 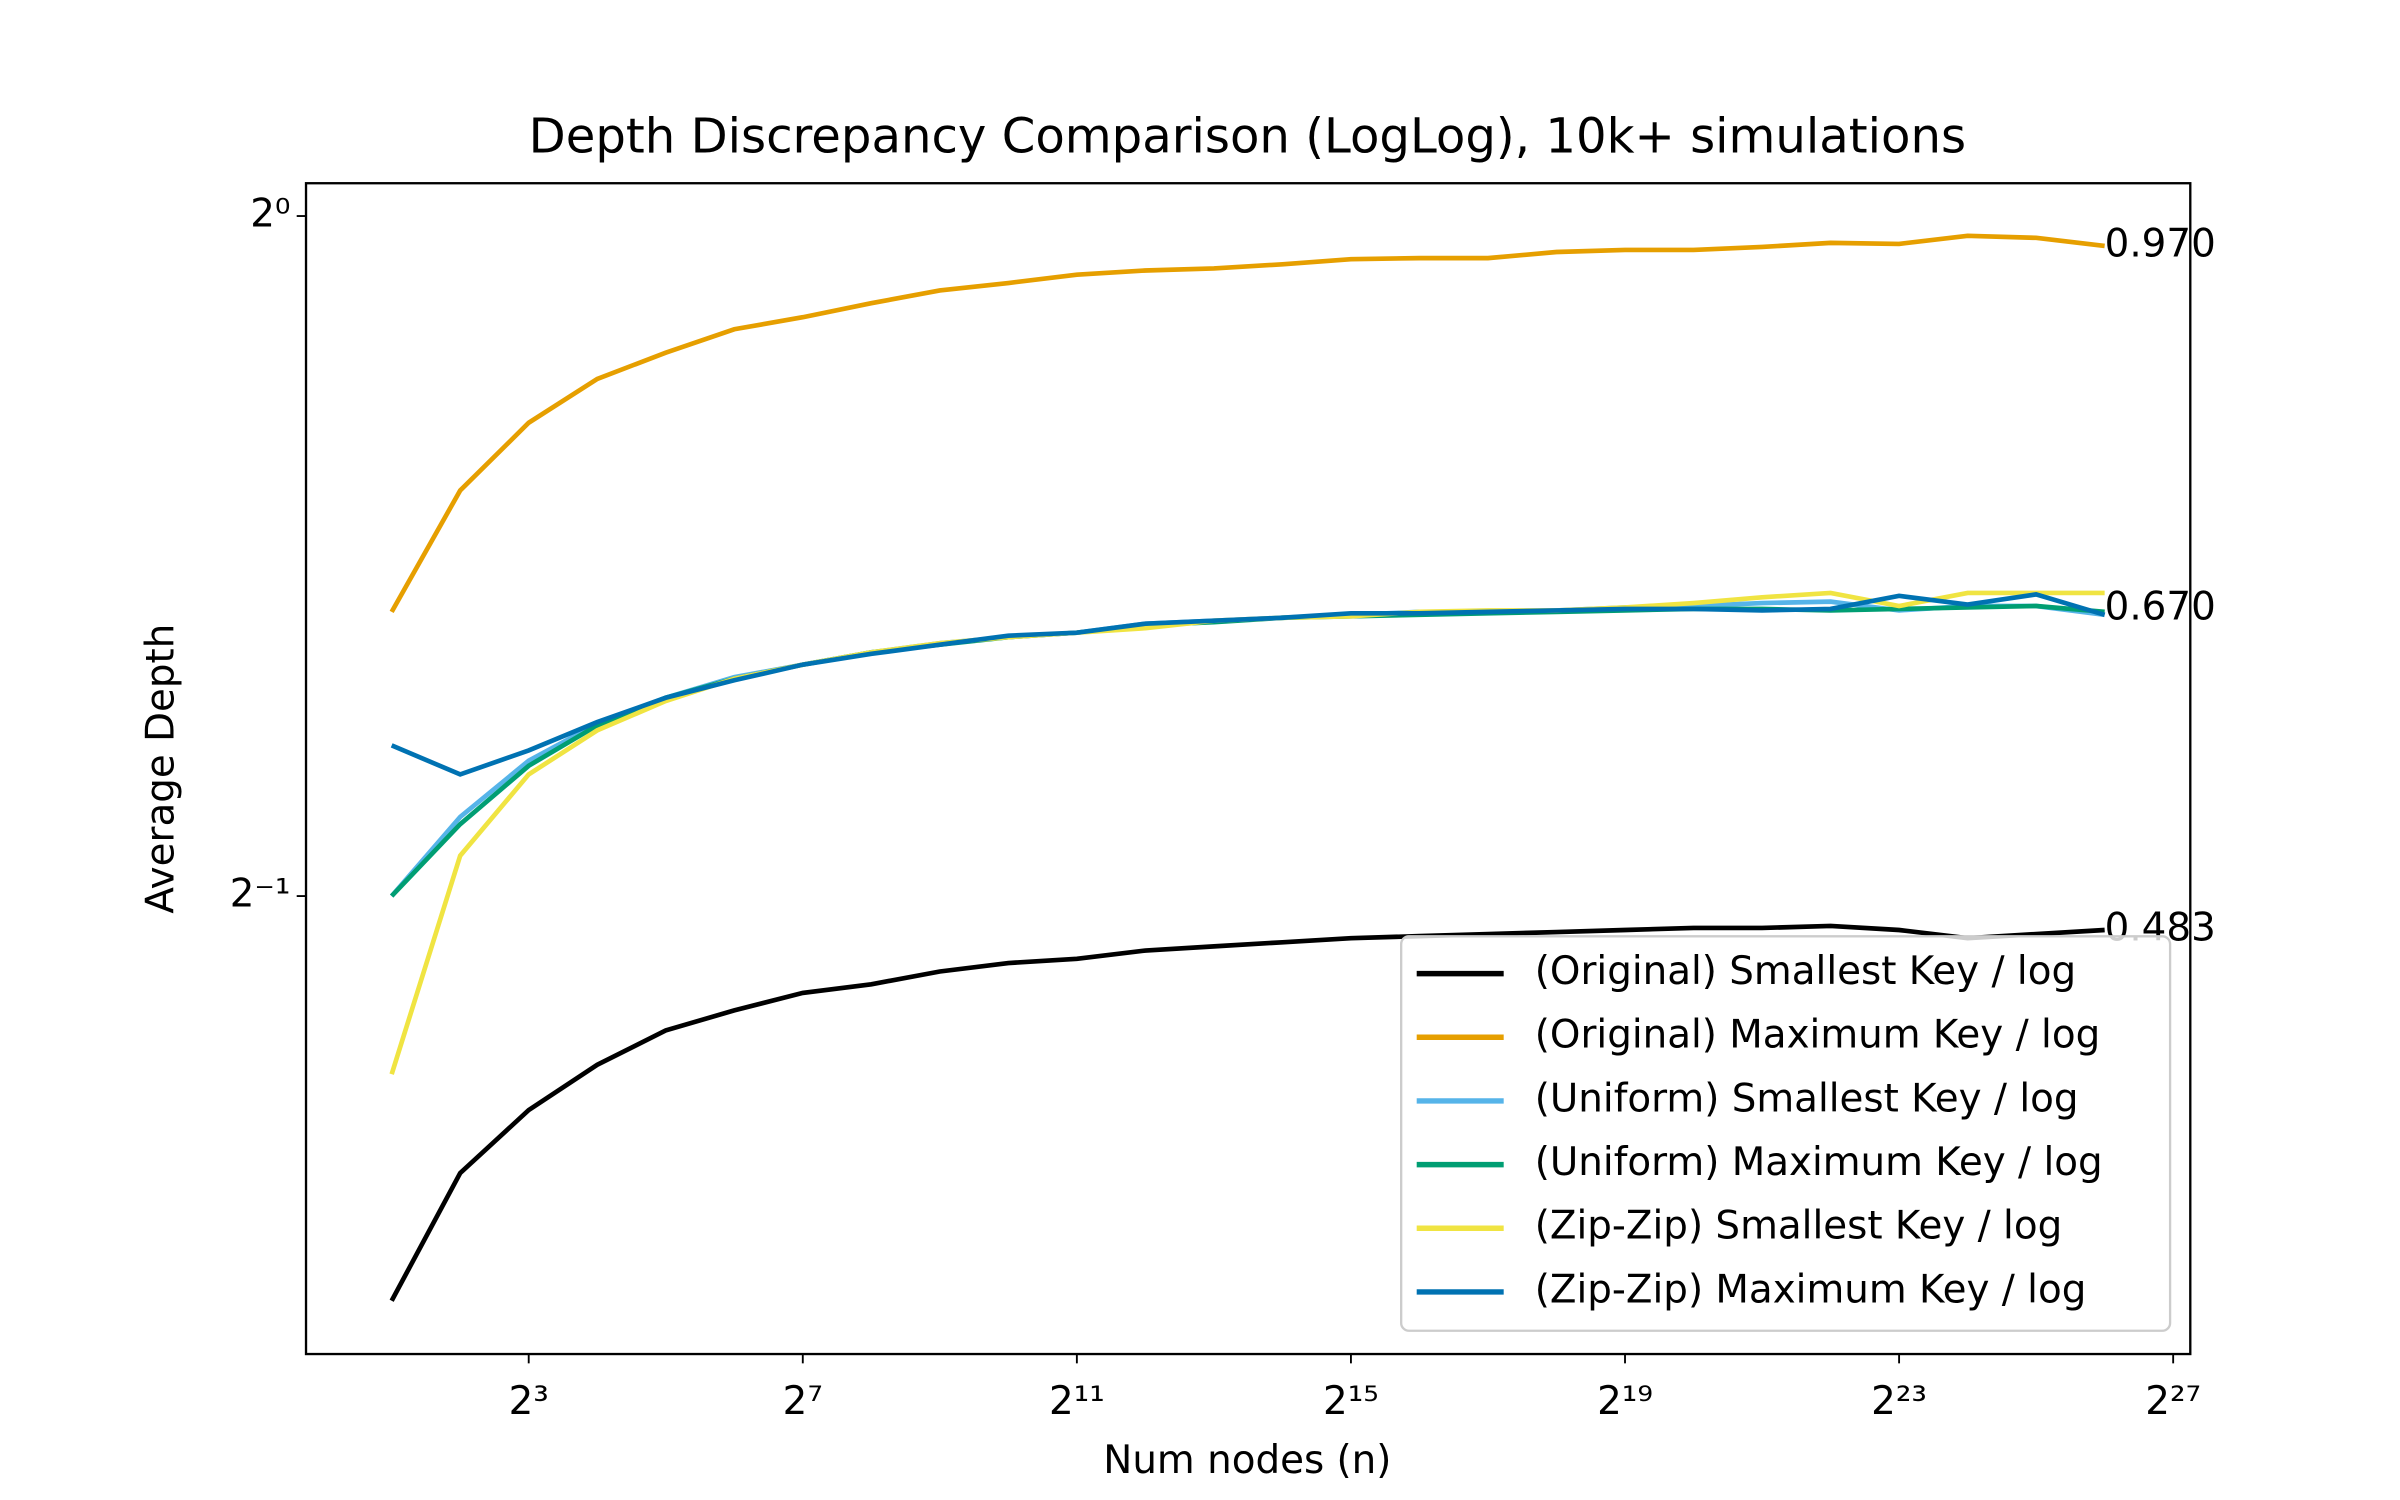 What do you see at coordinates (2173, 1401) in the screenshot?
I see `x-tick-label: 2²⁷` at bounding box center [2173, 1401].